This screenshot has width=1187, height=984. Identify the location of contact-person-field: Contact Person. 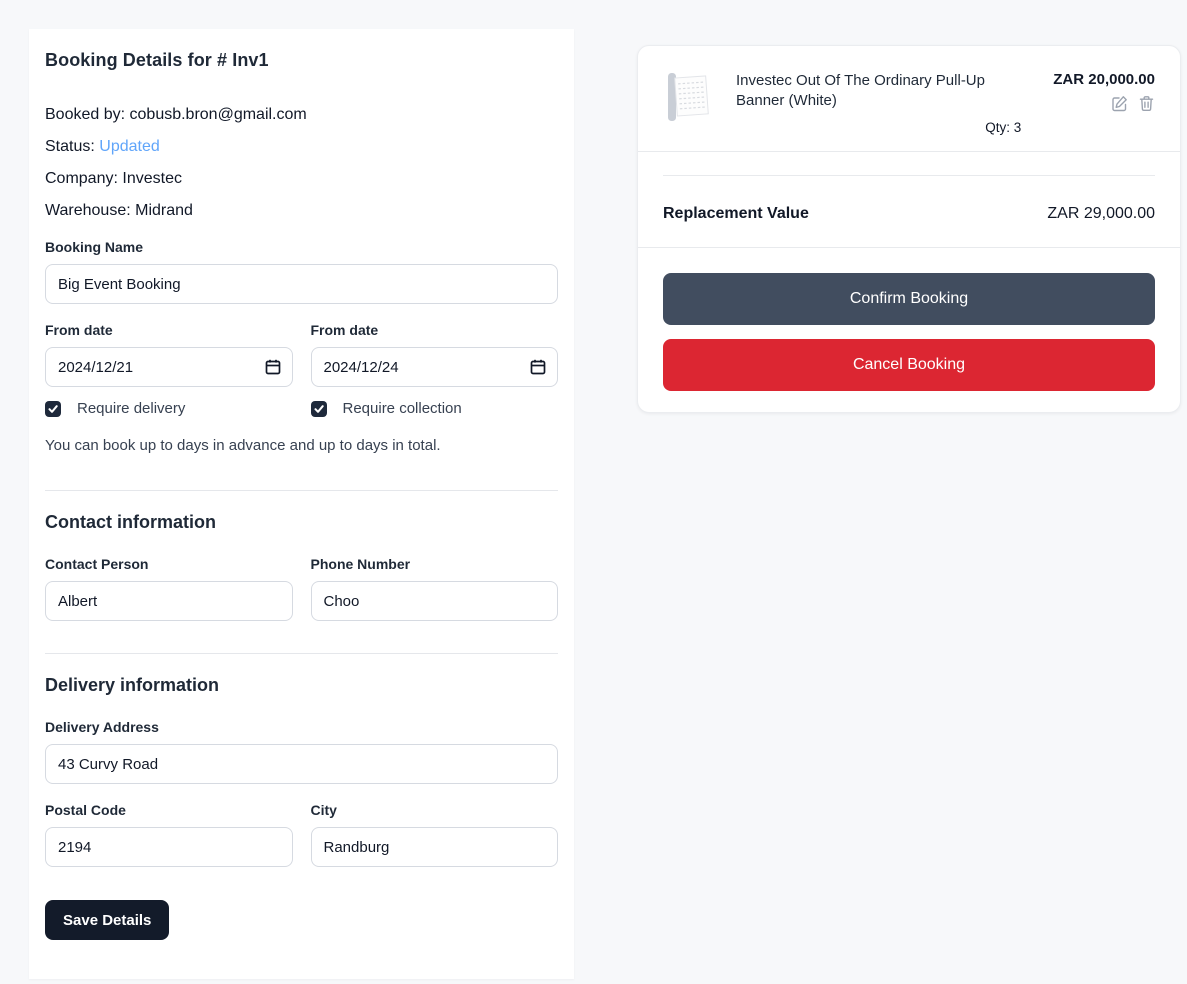
(169, 588).